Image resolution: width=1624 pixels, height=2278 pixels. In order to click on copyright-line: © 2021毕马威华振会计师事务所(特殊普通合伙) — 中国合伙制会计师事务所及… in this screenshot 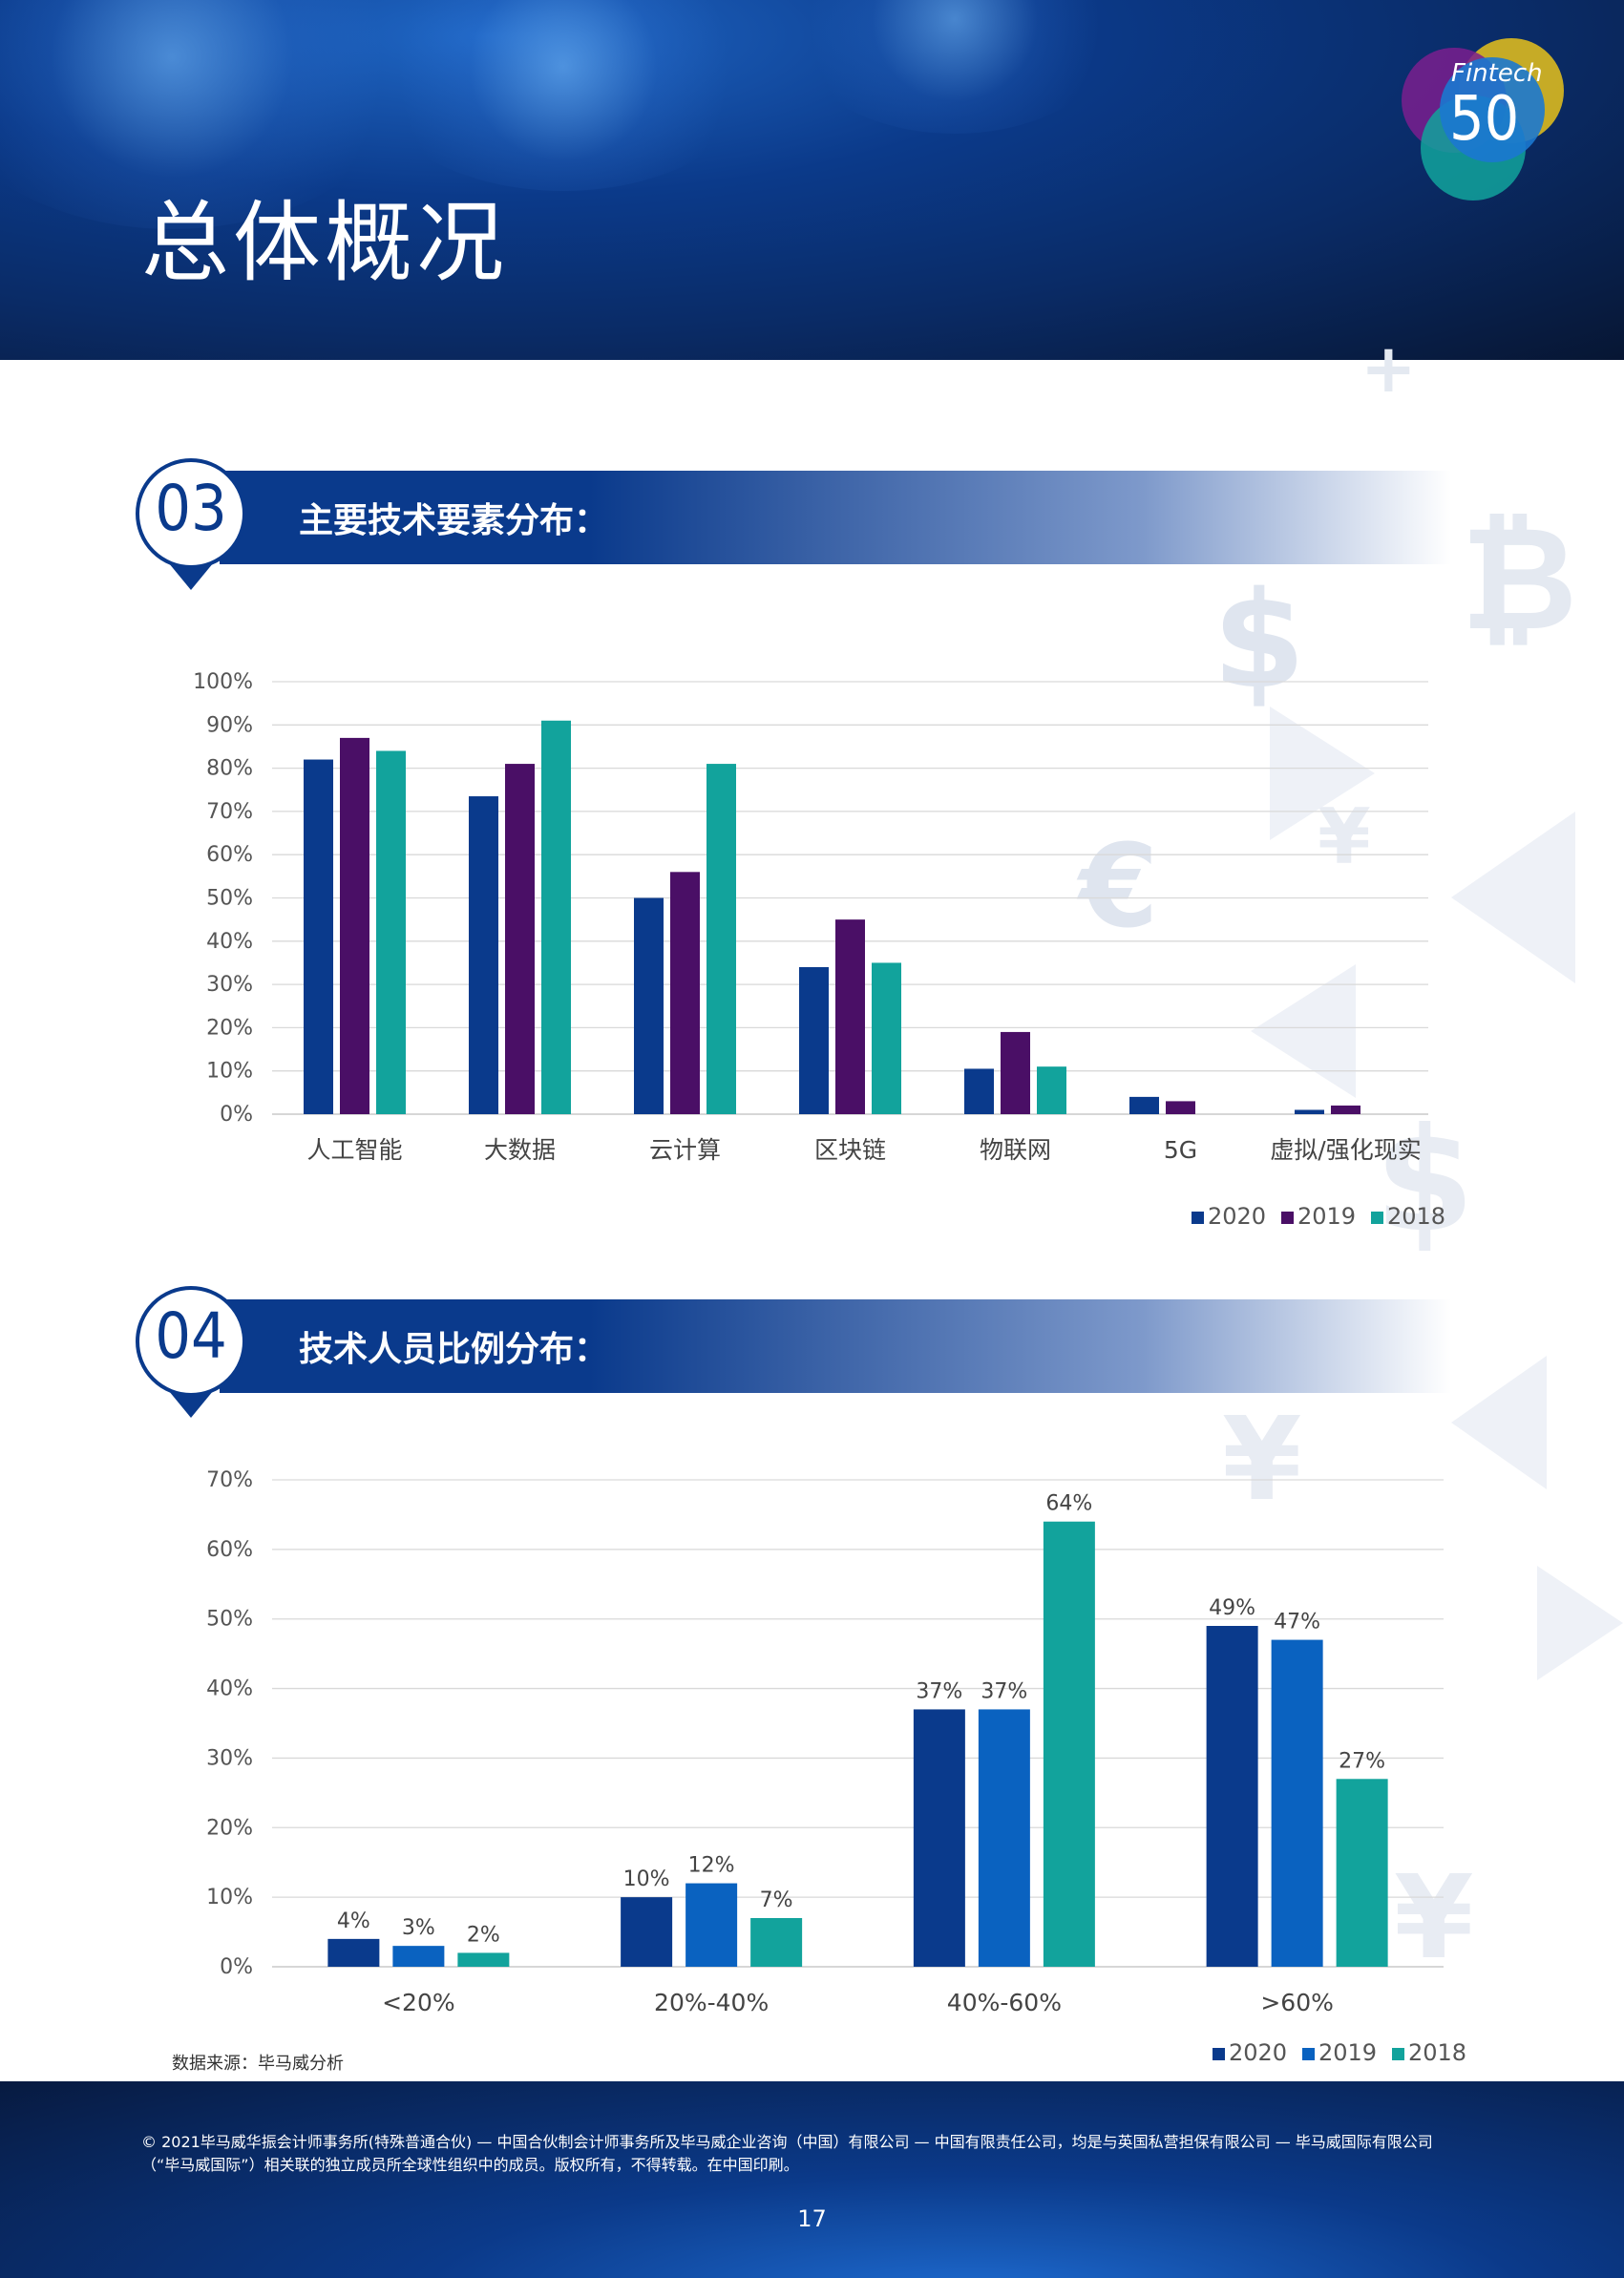, I will do `click(787, 2142)`.